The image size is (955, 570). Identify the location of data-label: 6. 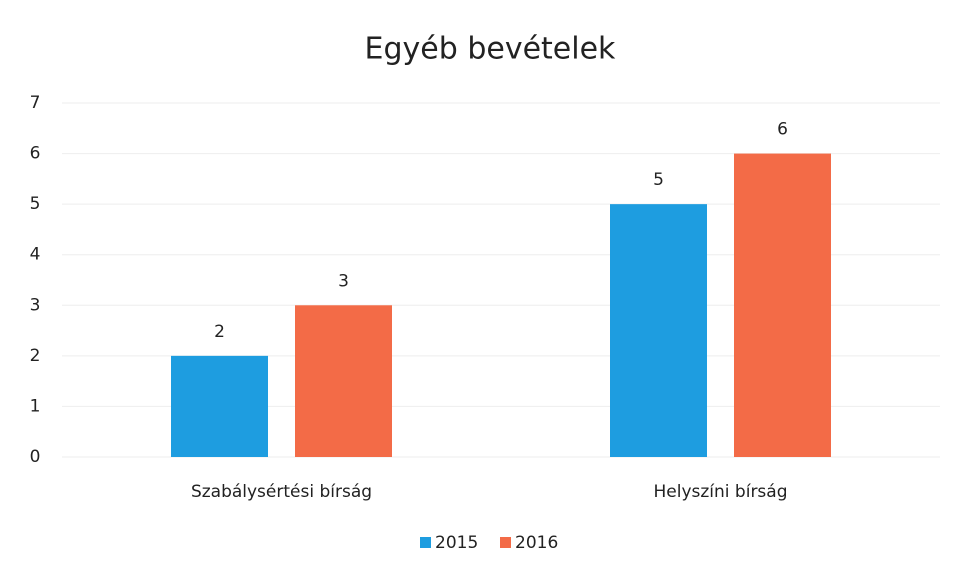
(782, 130).